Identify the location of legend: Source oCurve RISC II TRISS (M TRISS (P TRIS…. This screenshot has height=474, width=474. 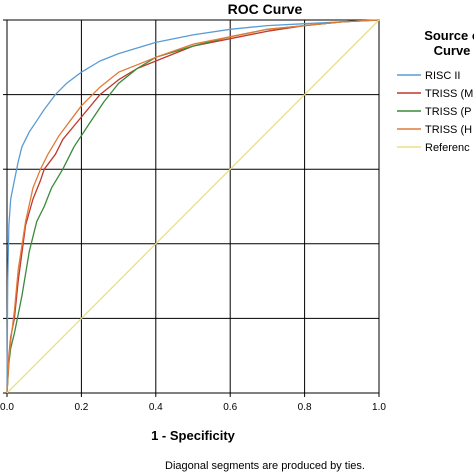
(435, 91).